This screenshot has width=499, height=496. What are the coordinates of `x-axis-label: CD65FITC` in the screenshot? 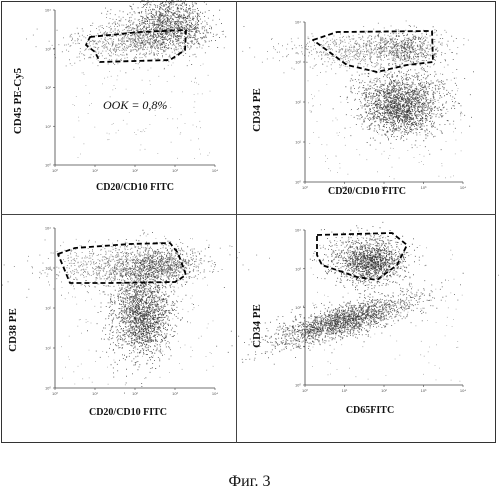 It's located at (370, 410).